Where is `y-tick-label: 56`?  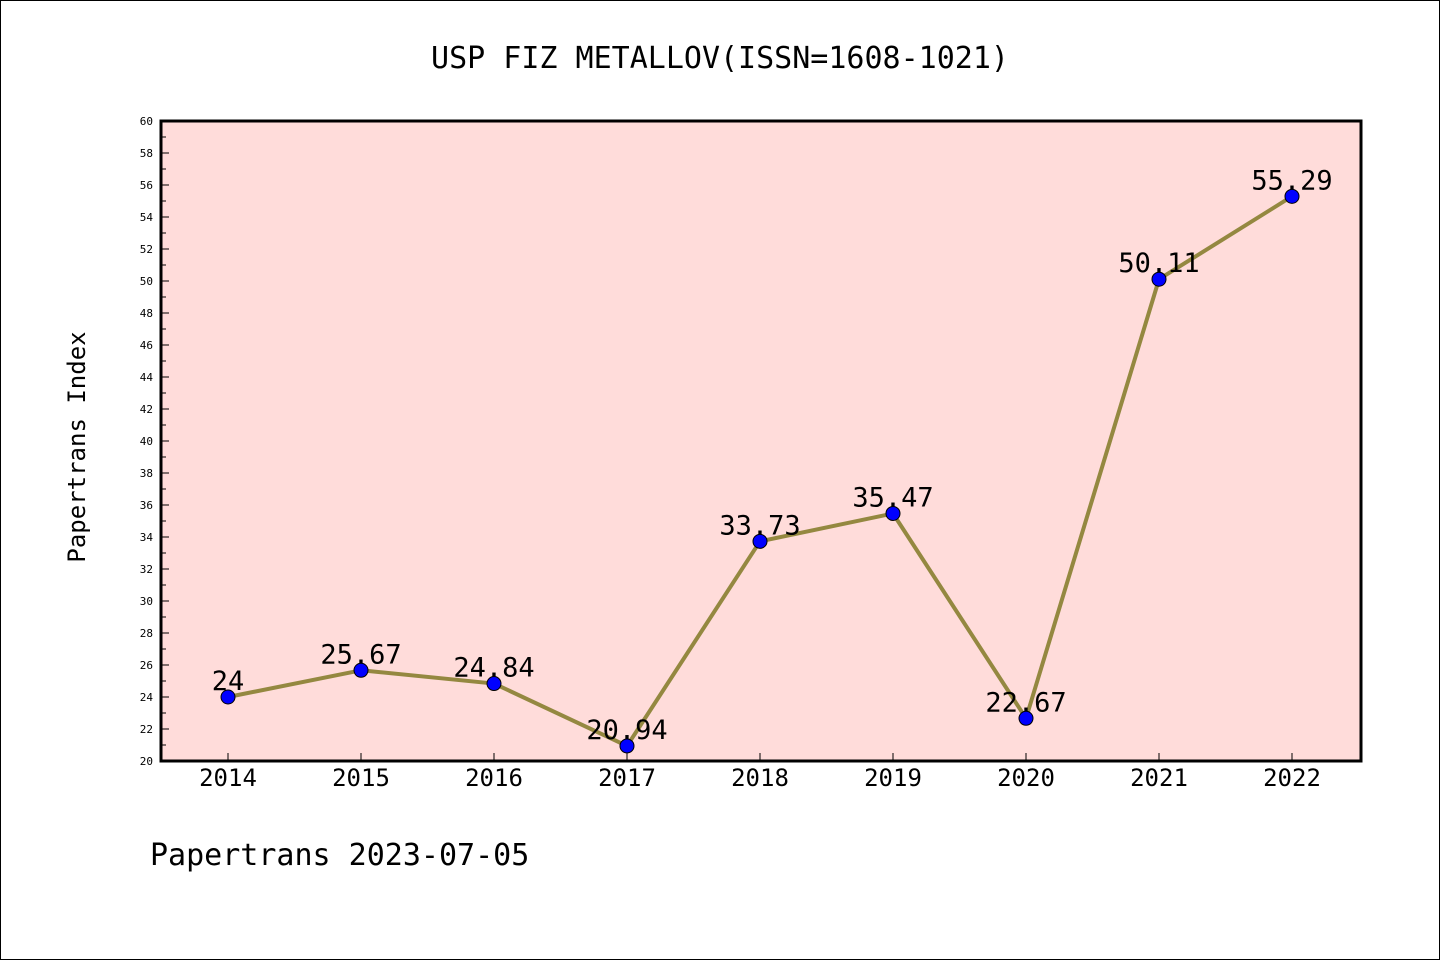 y-tick-label: 56 is located at coordinates (146, 185).